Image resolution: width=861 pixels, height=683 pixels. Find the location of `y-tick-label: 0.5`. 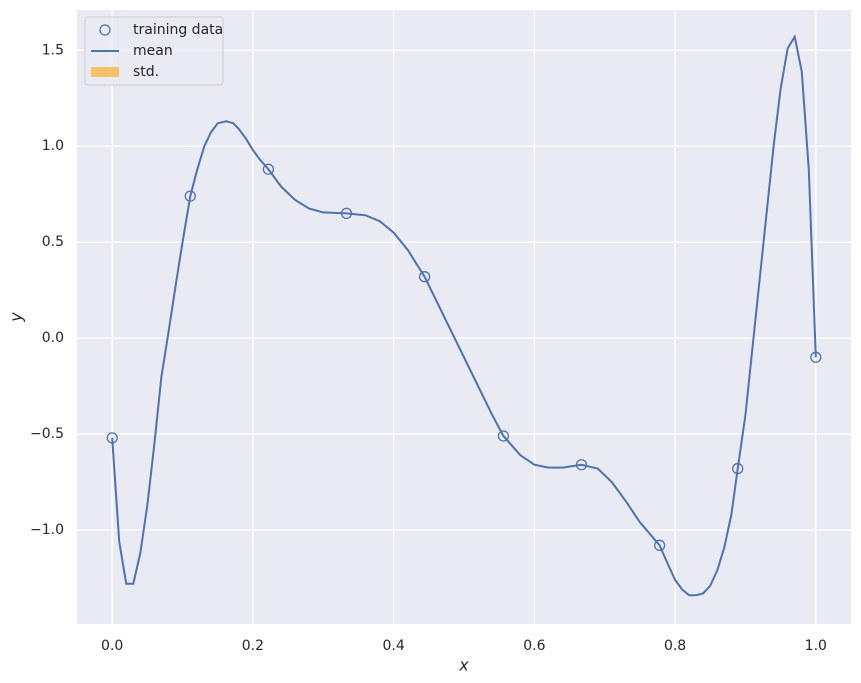

y-tick-label: 0.5 is located at coordinates (53, 242).